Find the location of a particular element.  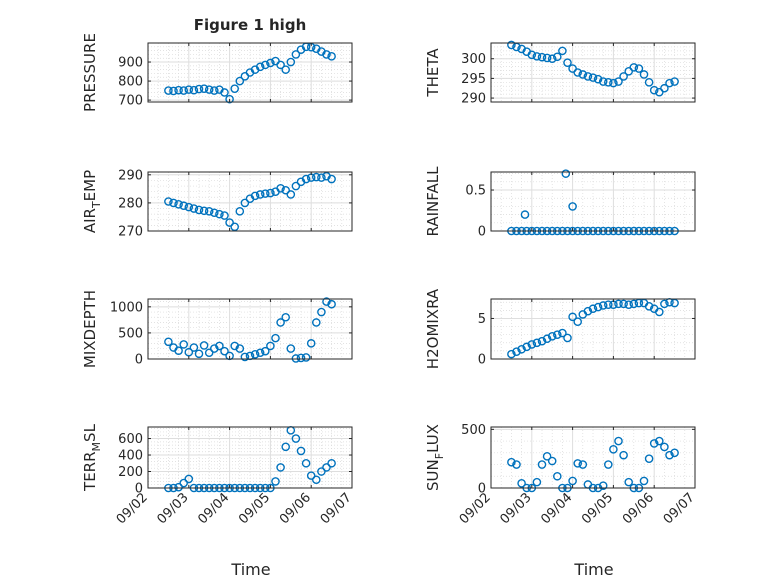

y-axis-label: TERRMSL is located at coordinates (92, 457).